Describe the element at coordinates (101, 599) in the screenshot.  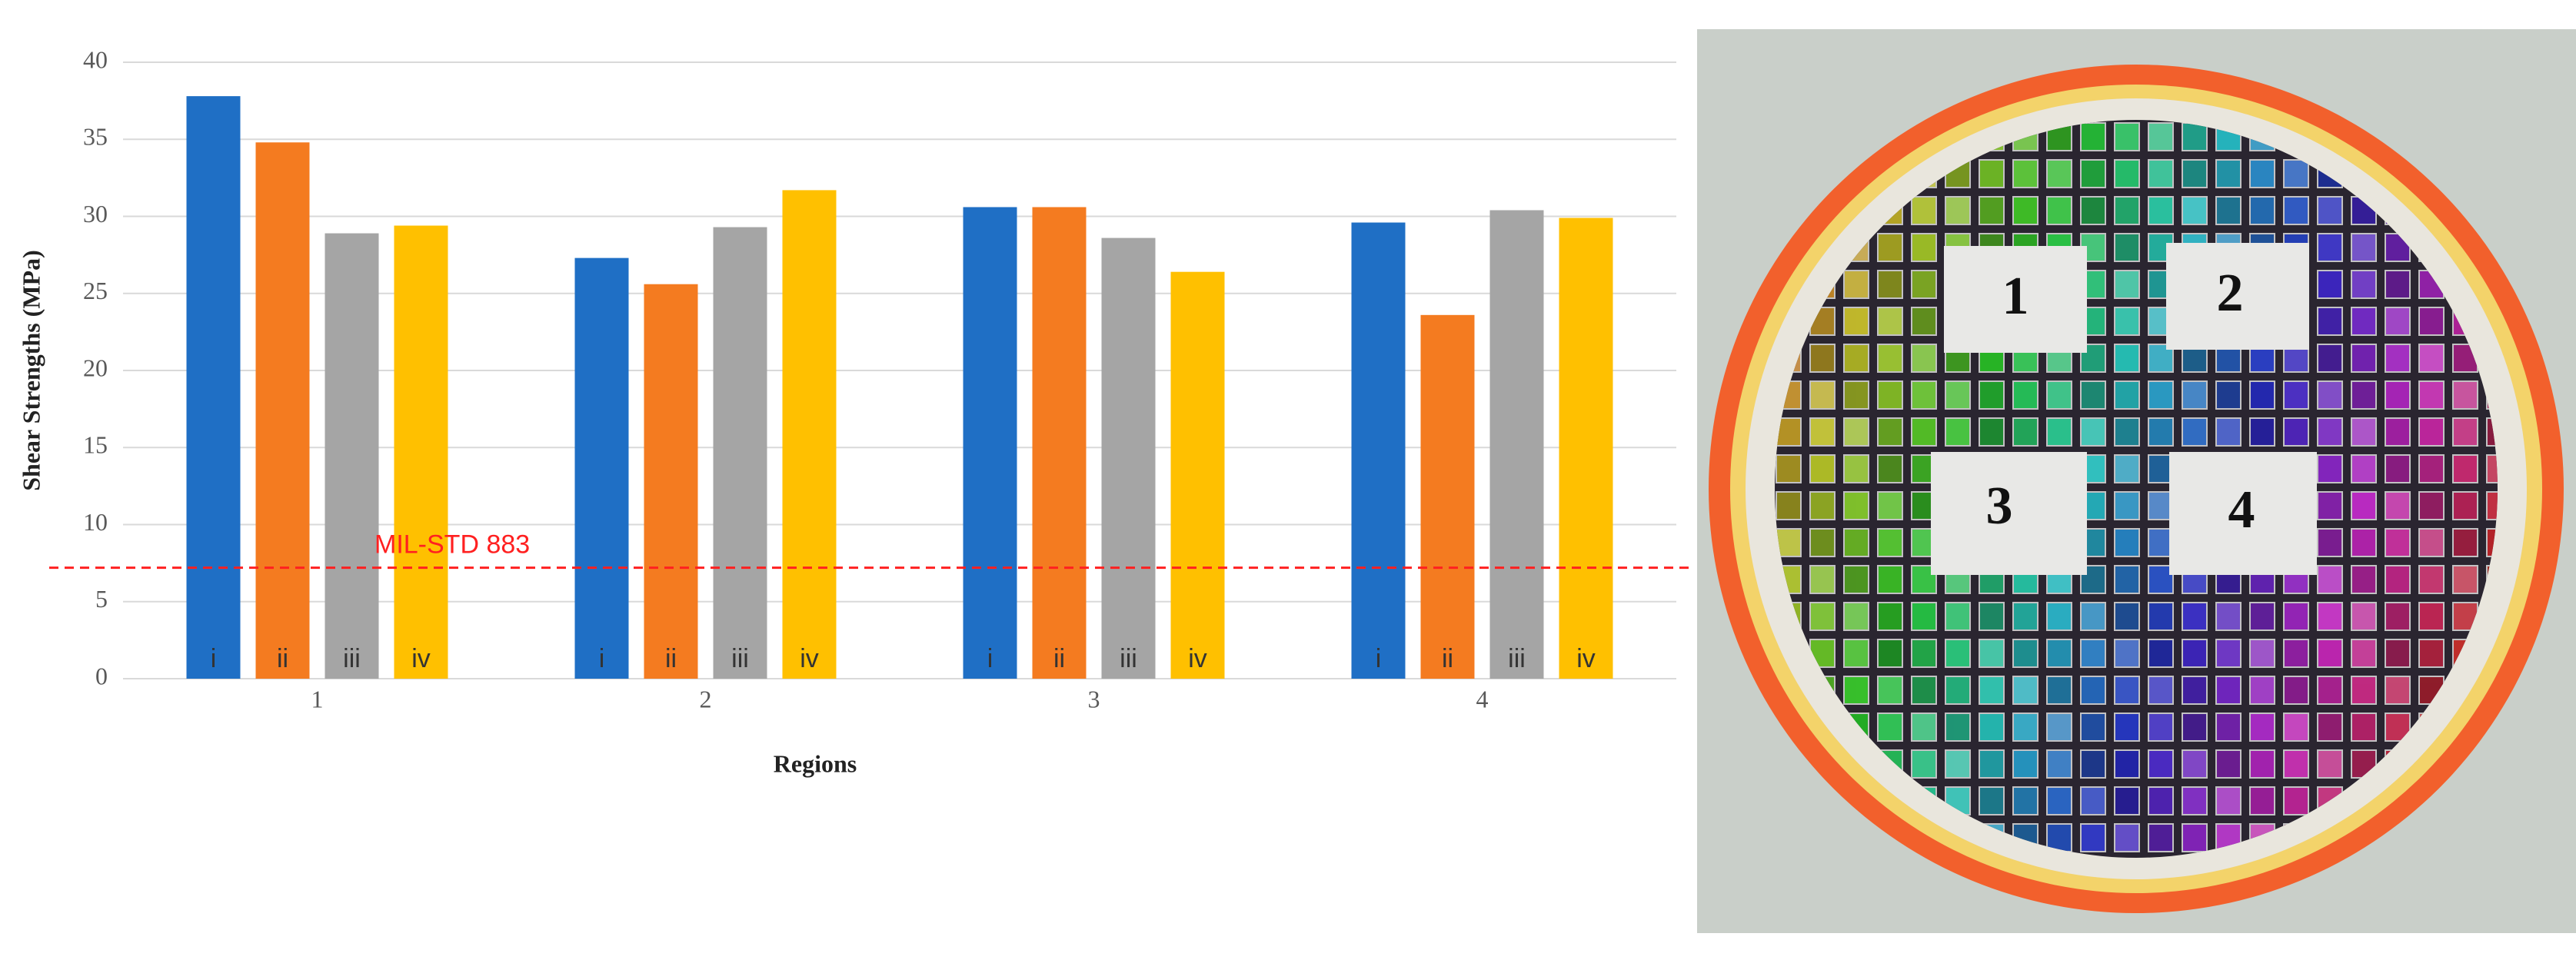
I see `y-tick-label: 5` at that location.